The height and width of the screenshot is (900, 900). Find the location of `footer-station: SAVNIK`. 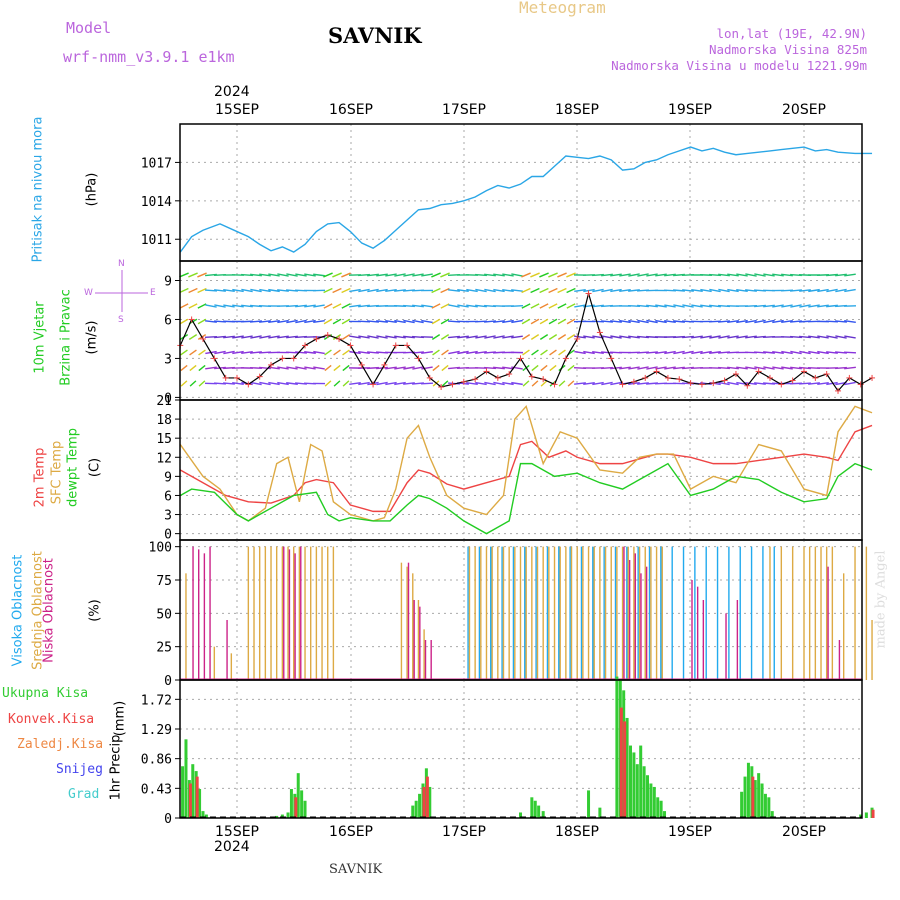

footer-station: SAVNIK is located at coordinates (356, 869).